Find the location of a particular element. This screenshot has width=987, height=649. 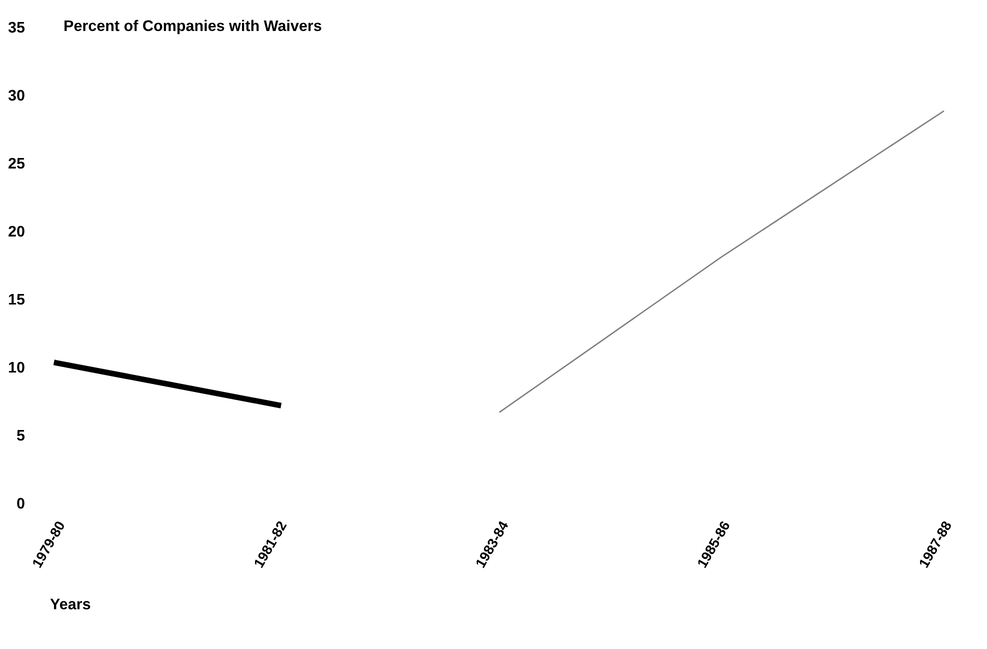

y-tick-label: 30 is located at coordinates (16, 95).